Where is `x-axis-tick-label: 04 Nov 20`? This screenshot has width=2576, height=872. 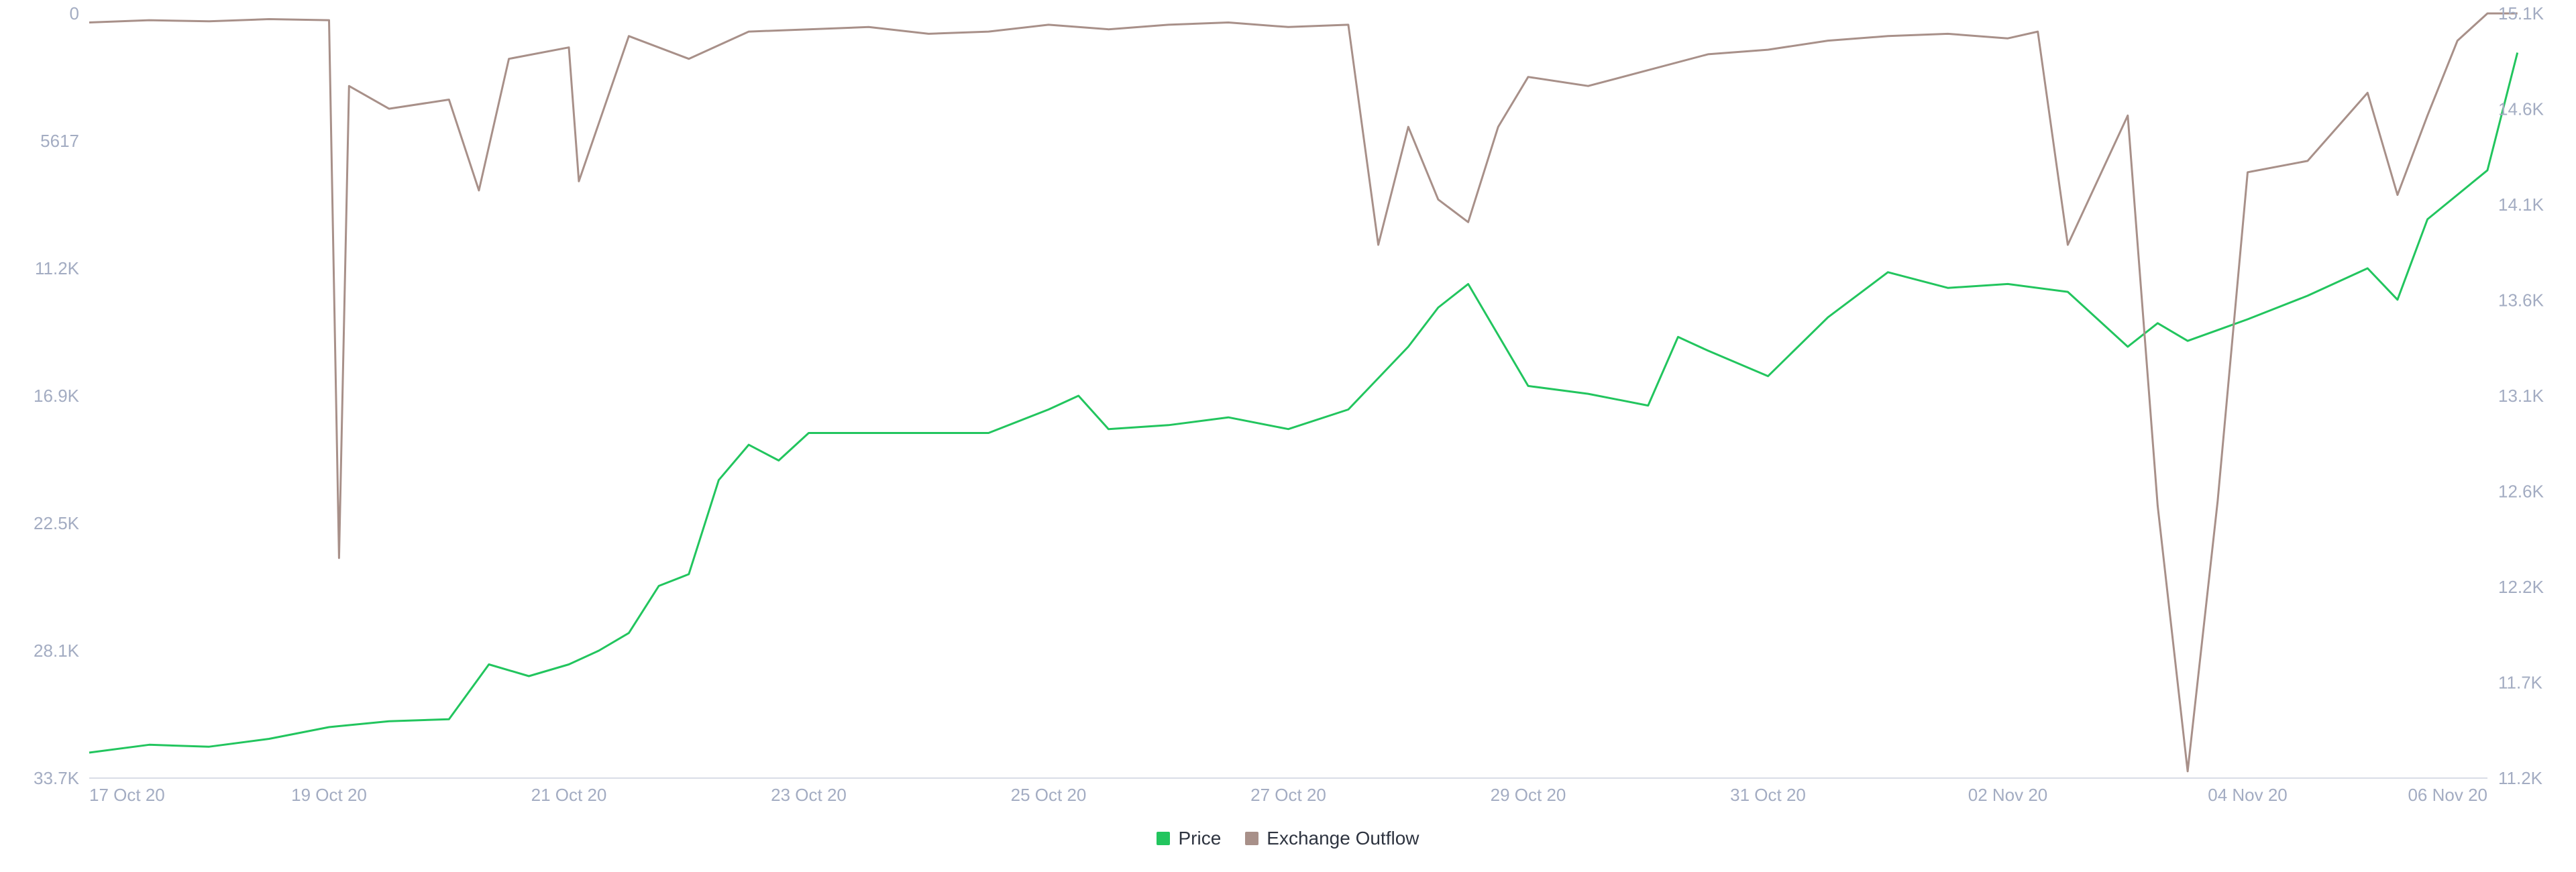 x-axis-tick-label: 04 Nov 20 is located at coordinates (2248, 795).